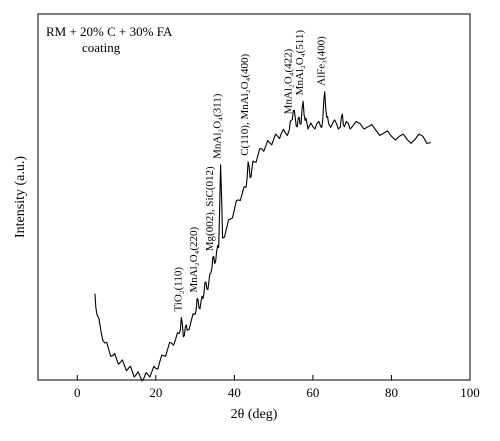 Image resolution: width=500 pixels, height=441 pixels. What do you see at coordinates (194, 259) in the screenshot?
I see `peak-label: MnAl₂O₄(220)` at bounding box center [194, 259].